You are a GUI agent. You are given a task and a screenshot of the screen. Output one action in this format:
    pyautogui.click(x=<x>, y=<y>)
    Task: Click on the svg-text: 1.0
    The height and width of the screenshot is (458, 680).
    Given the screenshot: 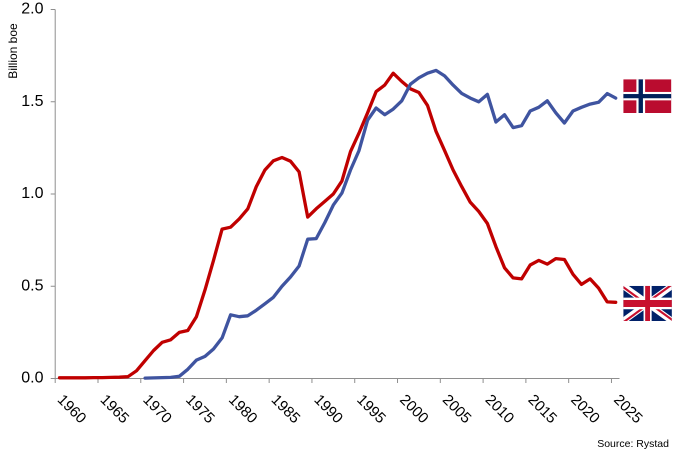 What is the action you would take?
    pyautogui.click(x=32, y=193)
    